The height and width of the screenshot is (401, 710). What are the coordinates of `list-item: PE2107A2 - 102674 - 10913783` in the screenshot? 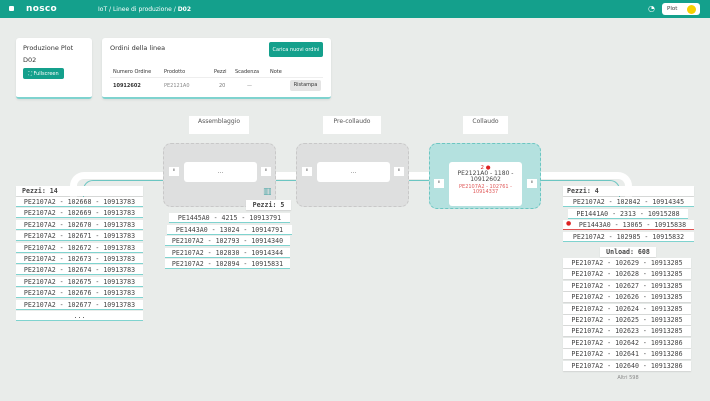 It's located at (79, 270).